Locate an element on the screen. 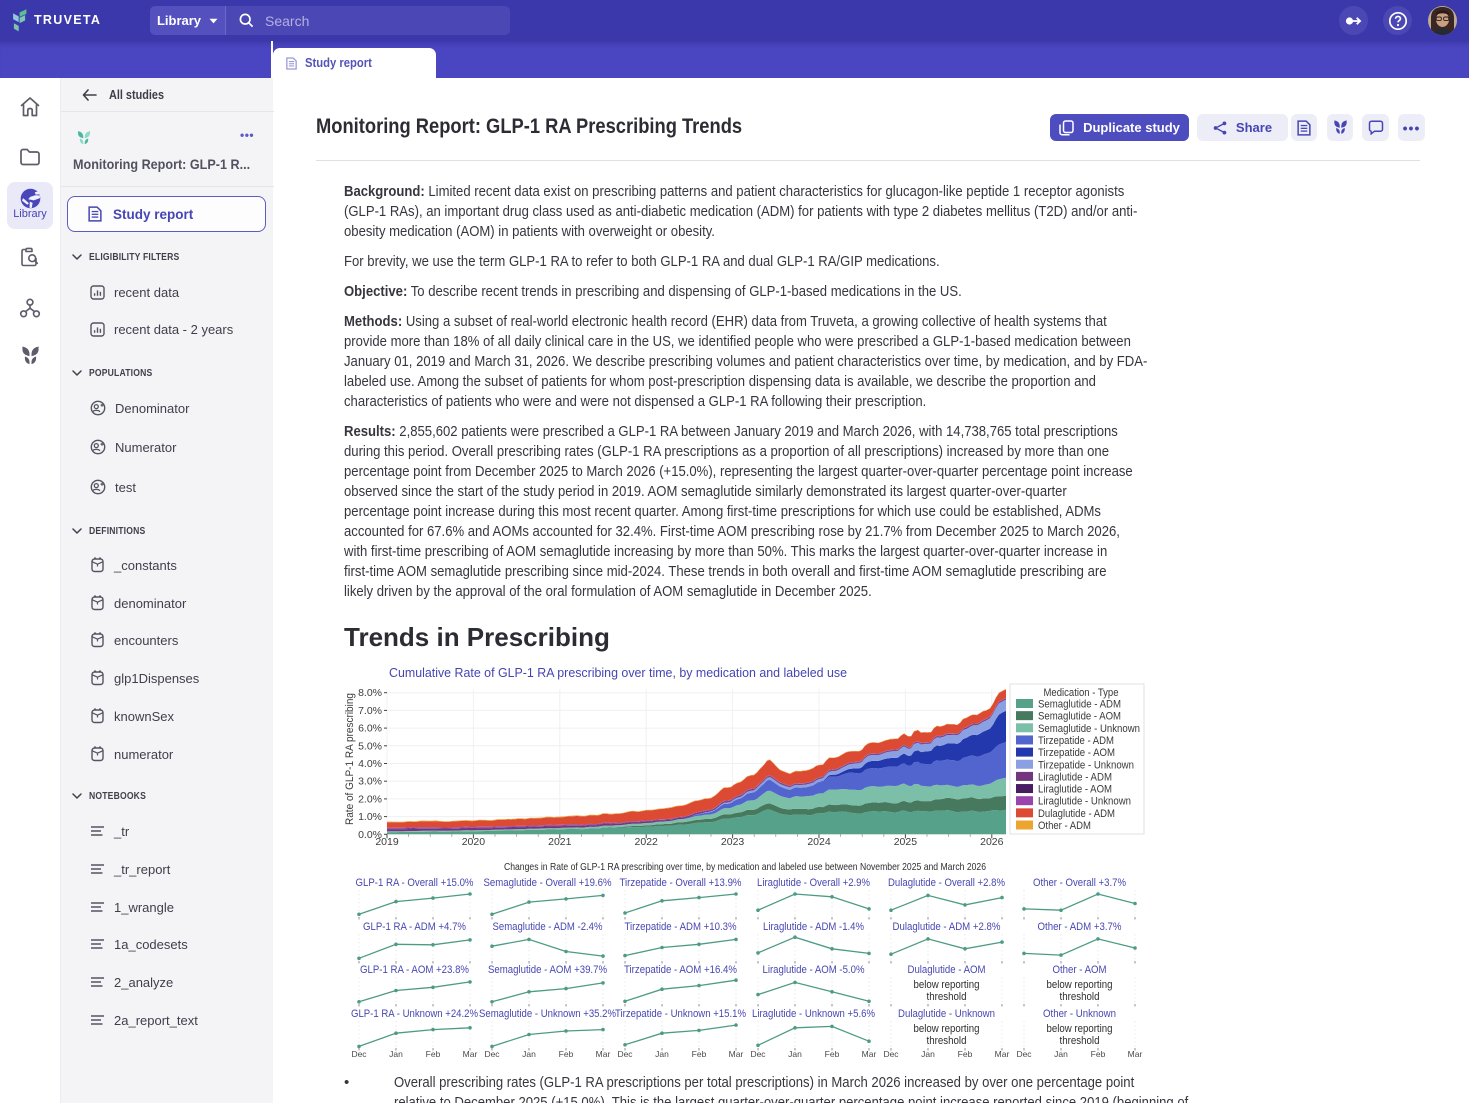 Image resolution: width=1469 pixels, height=1103 pixels. svg-text: Other - ADM is located at coordinates (1064, 826).